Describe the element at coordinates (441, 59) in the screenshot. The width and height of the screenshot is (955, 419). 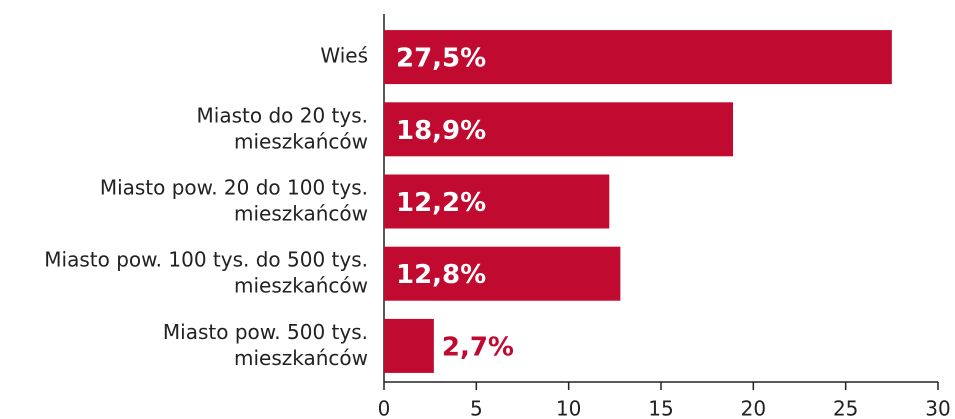
I see `value-label: 27,5%` at that location.